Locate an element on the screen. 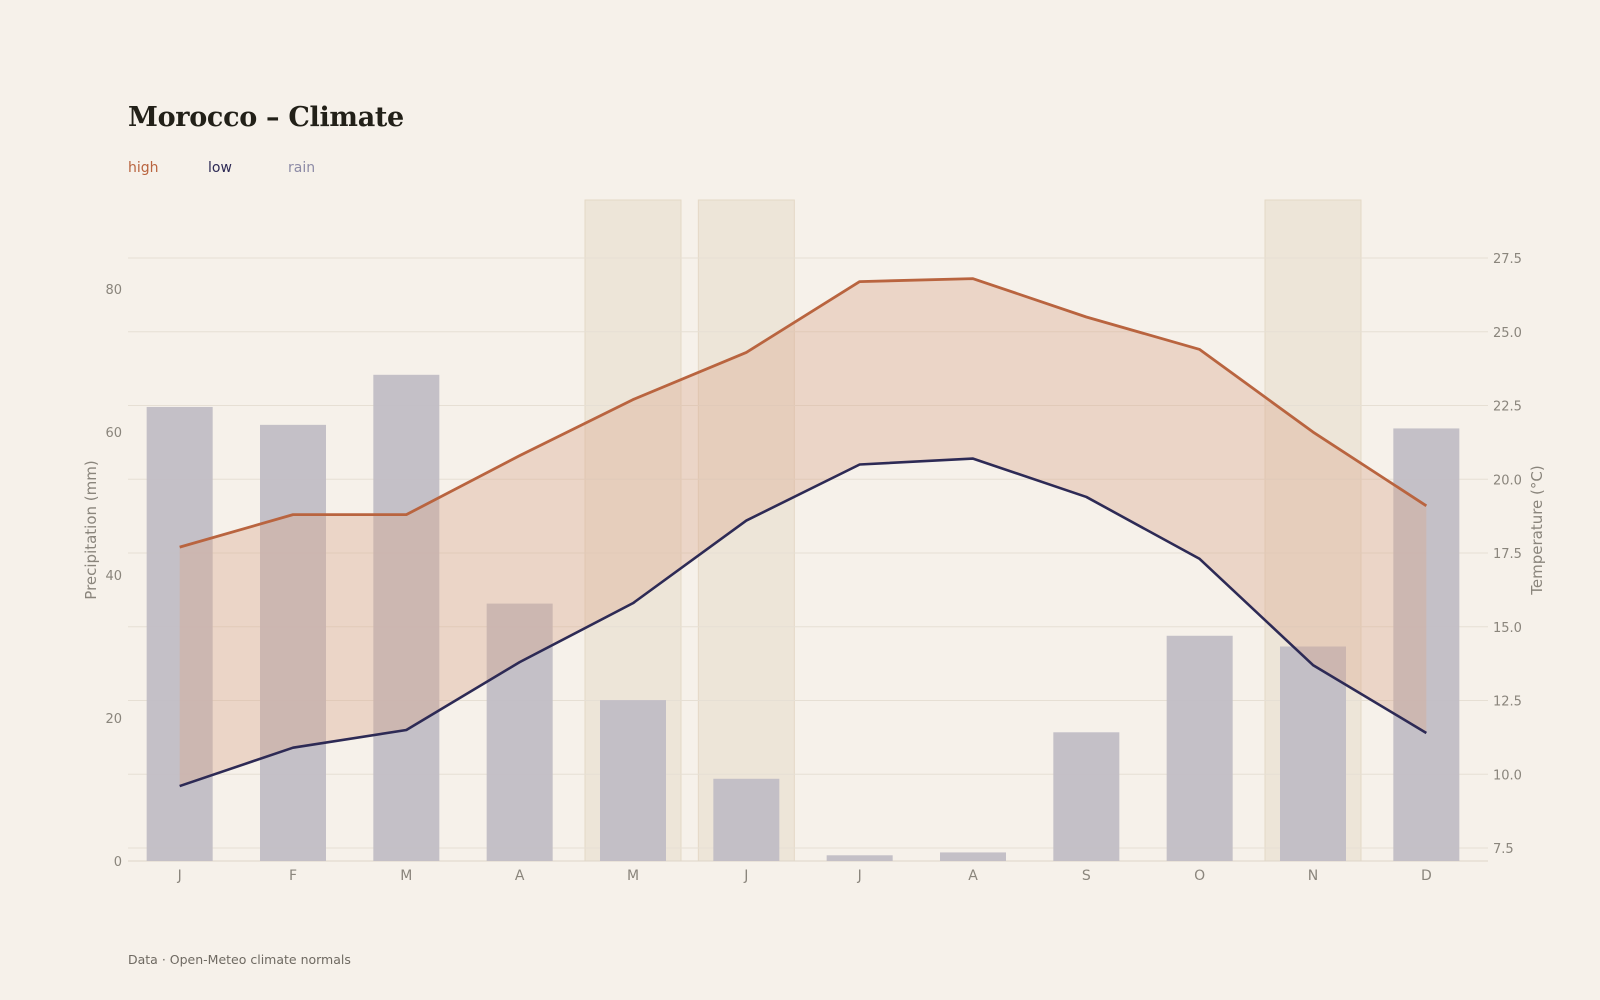 This screenshot has width=1600, height=1000. x-tick-label: D is located at coordinates (1426, 876).